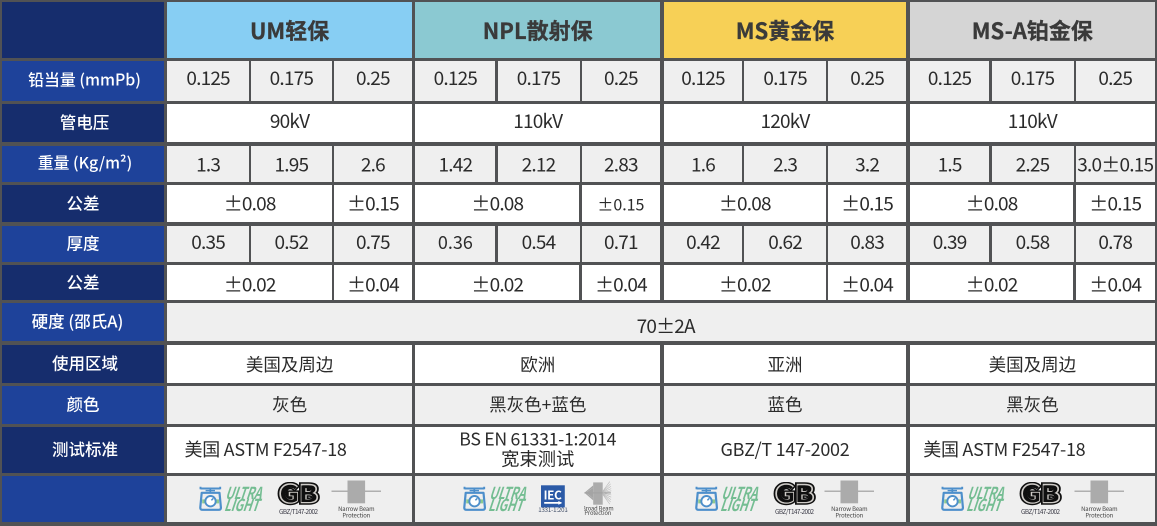  I want to click on svg-text: Broad Beam, so click(599, 507).